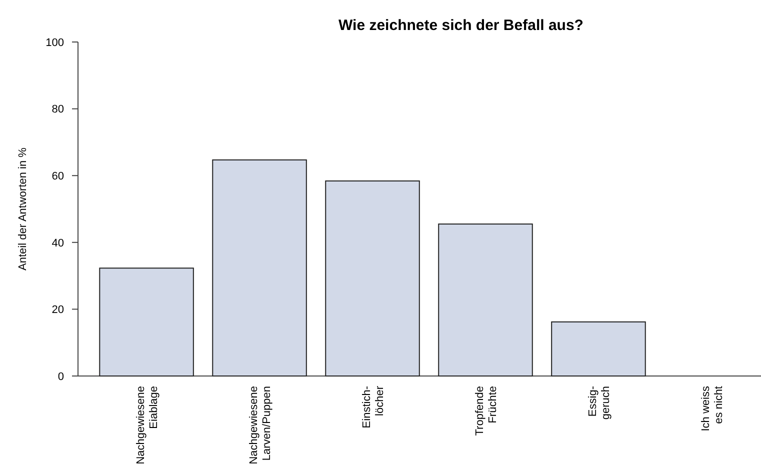 This screenshot has height=470, width=761. What do you see at coordinates (58, 110) in the screenshot?
I see `y-tick-label: 80` at bounding box center [58, 110].